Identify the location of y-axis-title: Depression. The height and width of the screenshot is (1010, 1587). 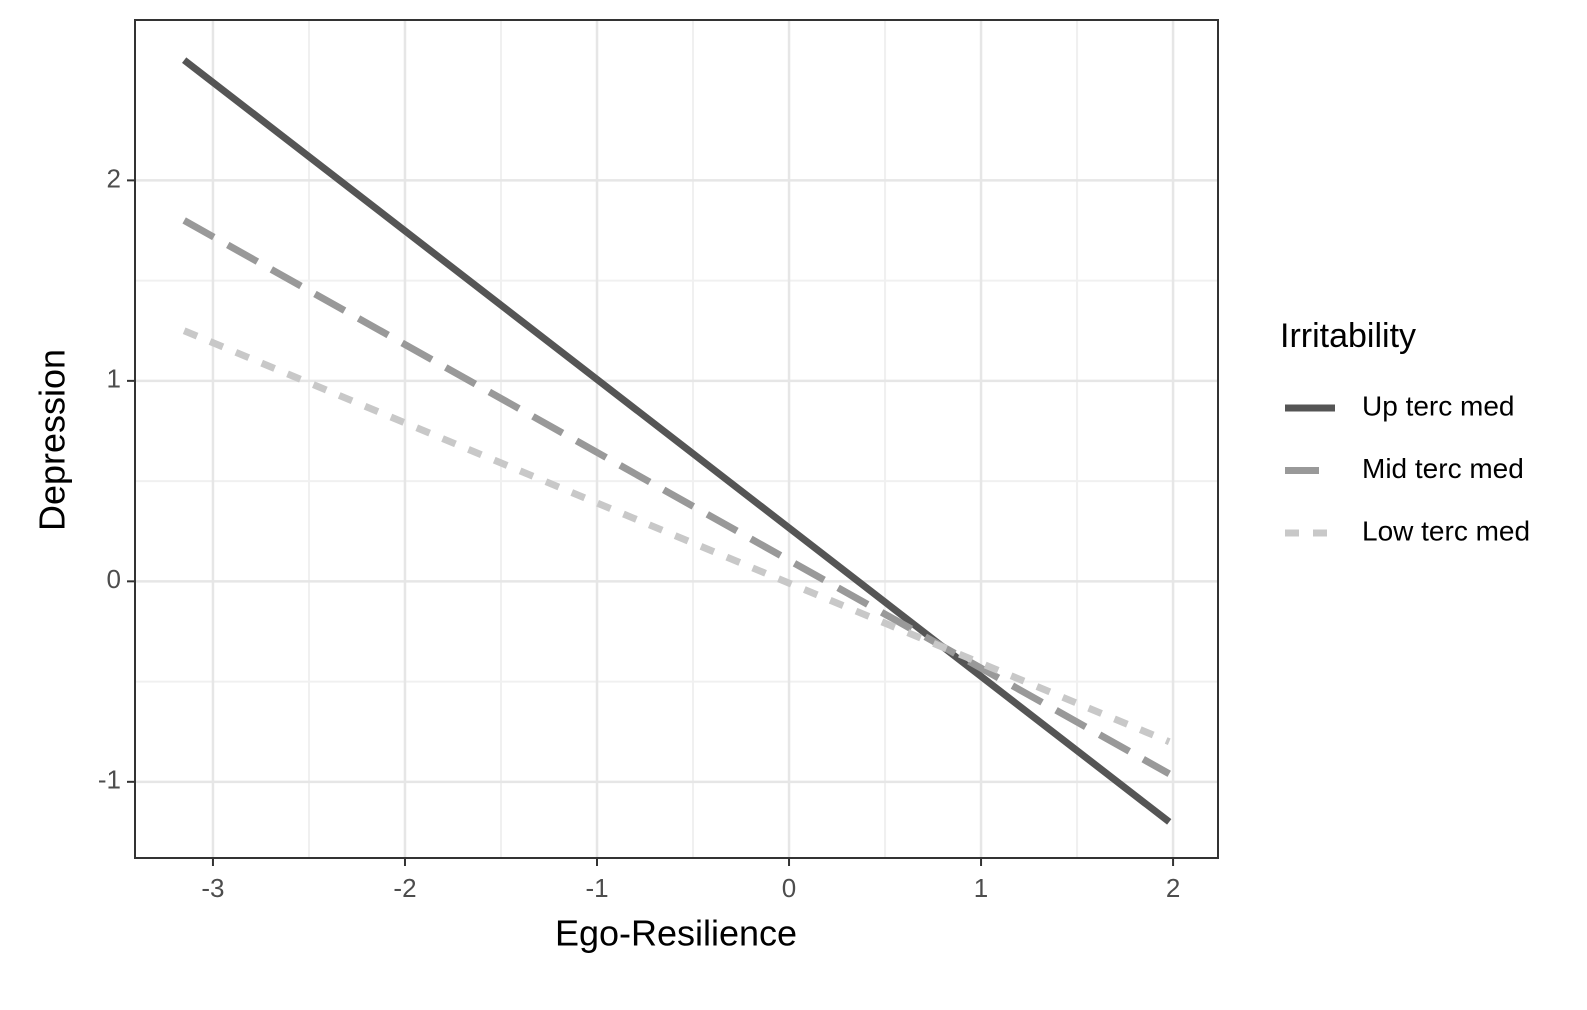
(52, 440).